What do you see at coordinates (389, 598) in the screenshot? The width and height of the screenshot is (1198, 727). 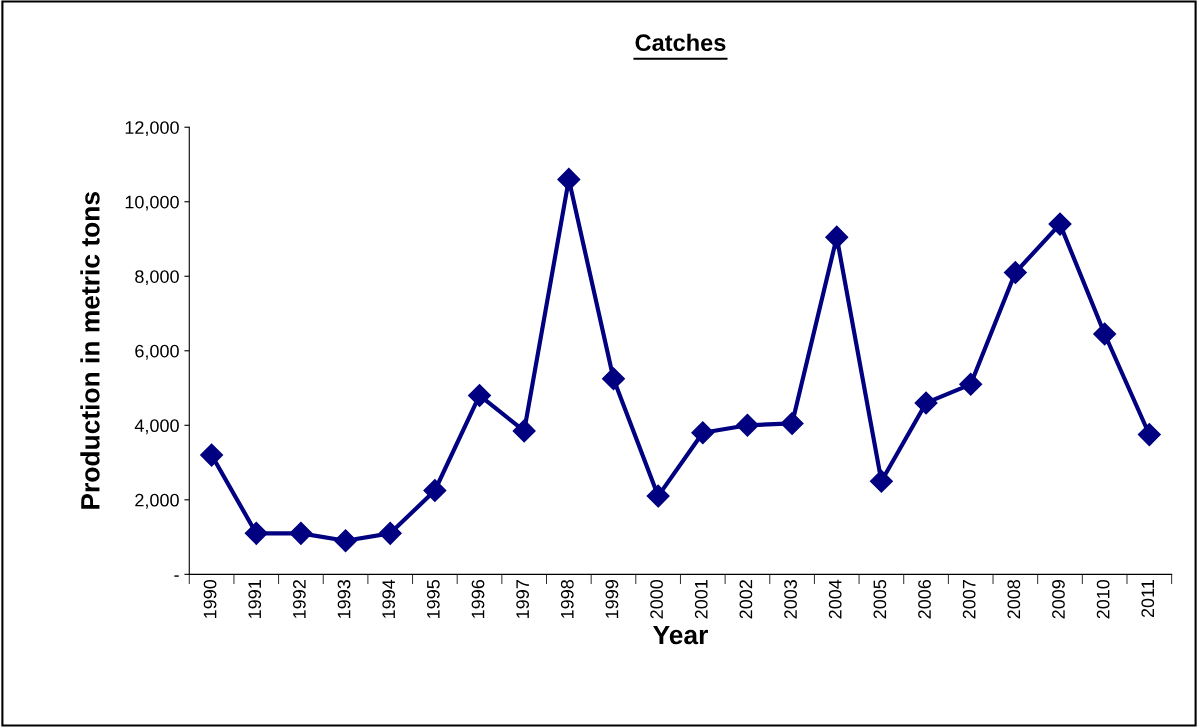 I see `x-tick-label: 1994` at bounding box center [389, 598].